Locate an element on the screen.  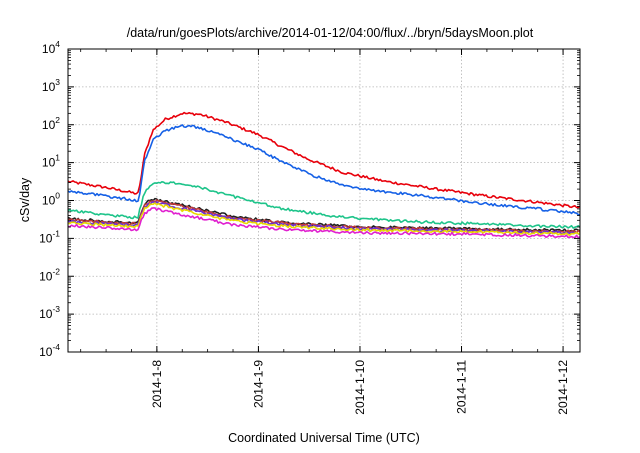
y-tick-exponent: 4 is located at coordinates (57, 44).